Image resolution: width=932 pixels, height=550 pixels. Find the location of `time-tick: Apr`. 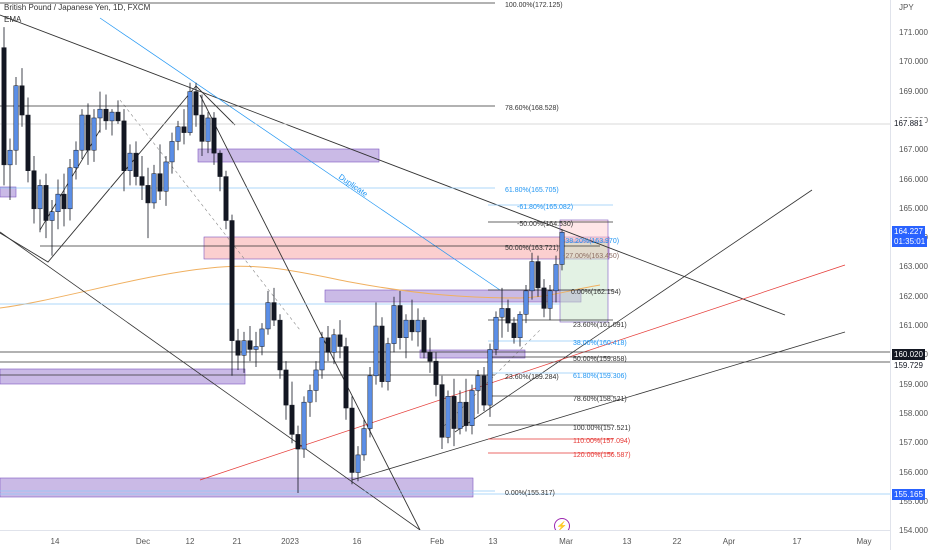

time-tick: Apr is located at coordinates (729, 541).